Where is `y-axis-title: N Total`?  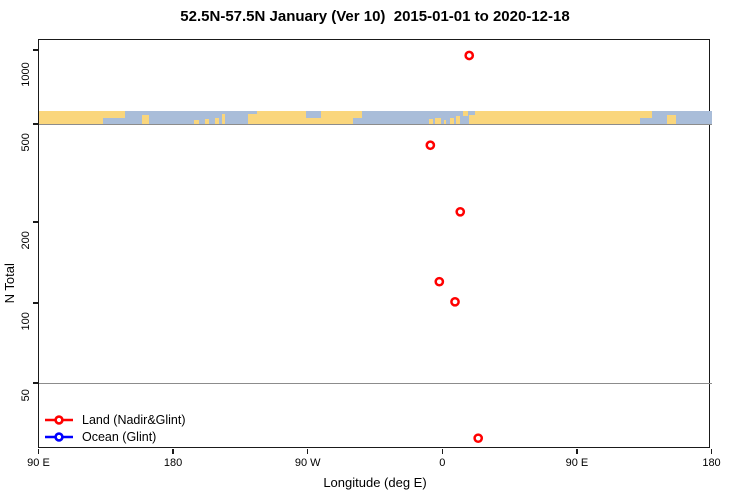
y-axis-title: N Total is located at coordinates (9, 283).